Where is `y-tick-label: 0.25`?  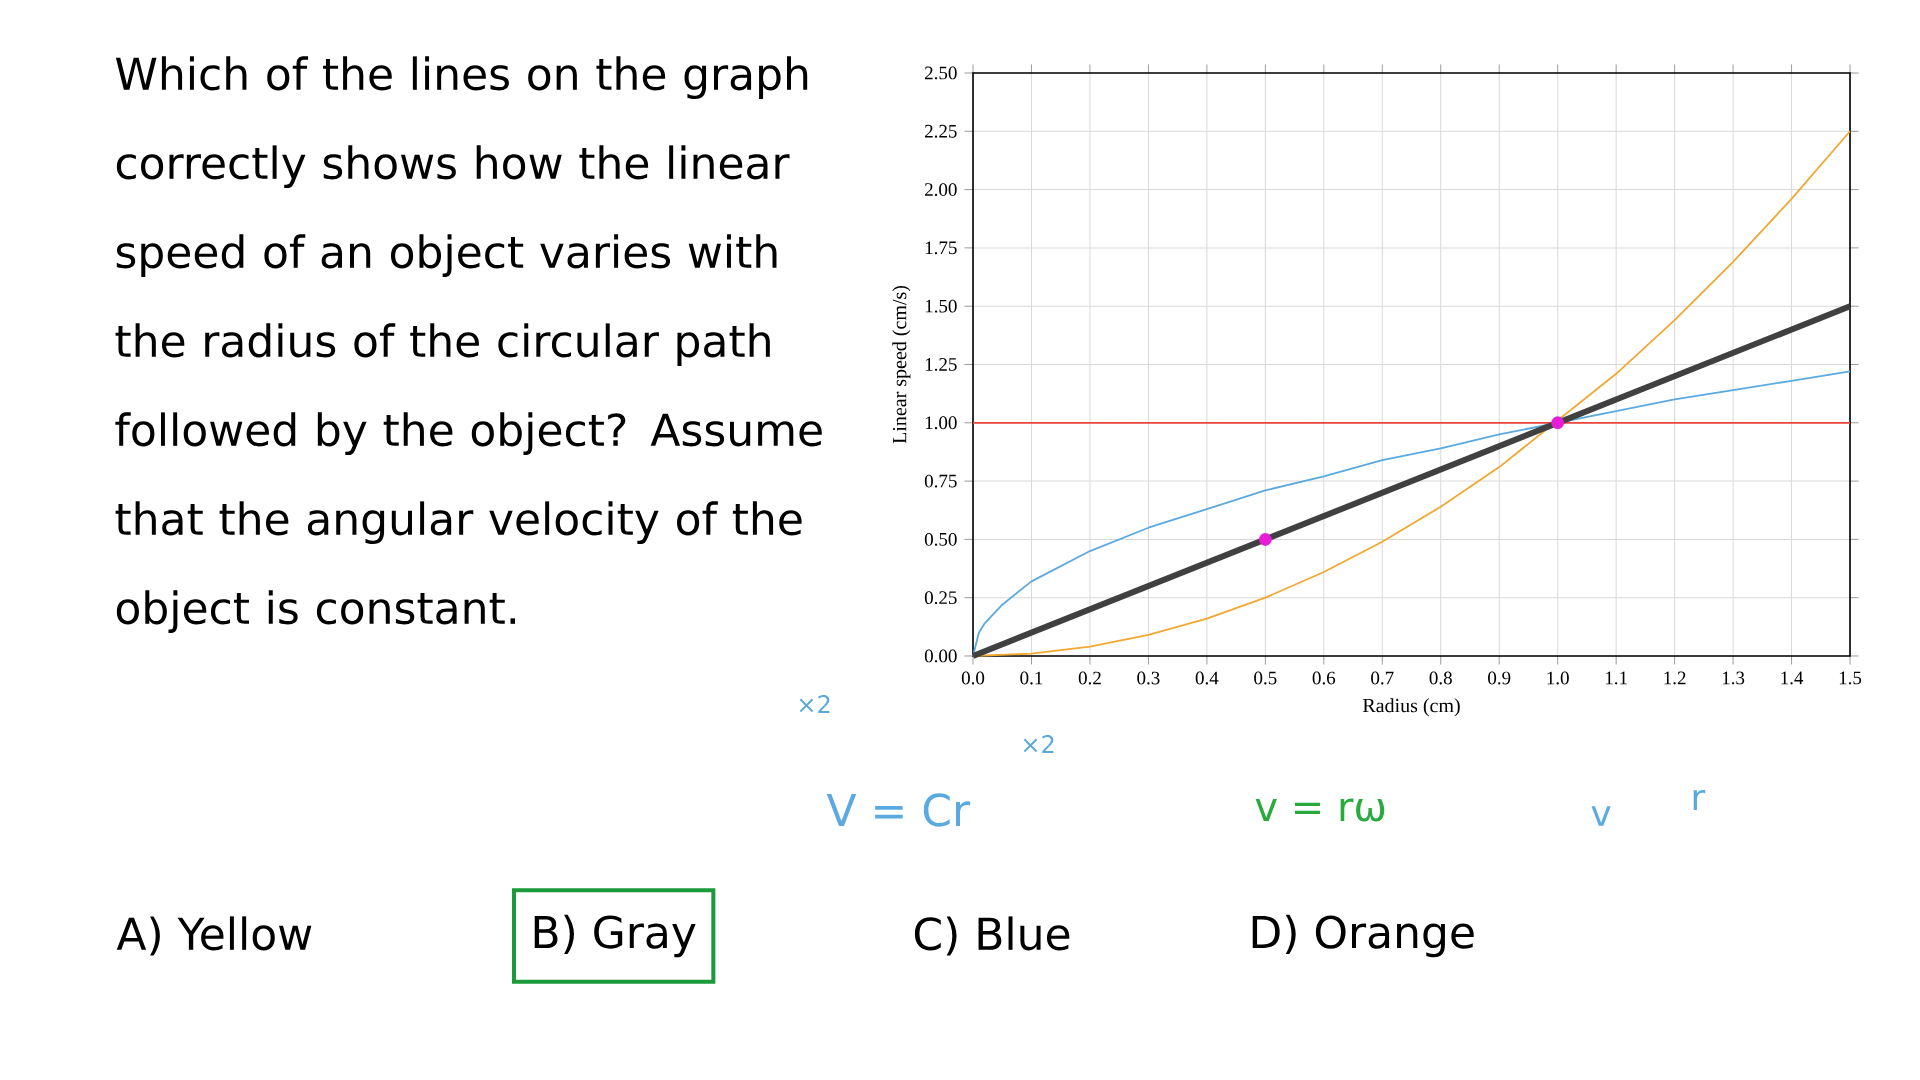 y-tick-label: 0.25 is located at coordinates (940, 598).